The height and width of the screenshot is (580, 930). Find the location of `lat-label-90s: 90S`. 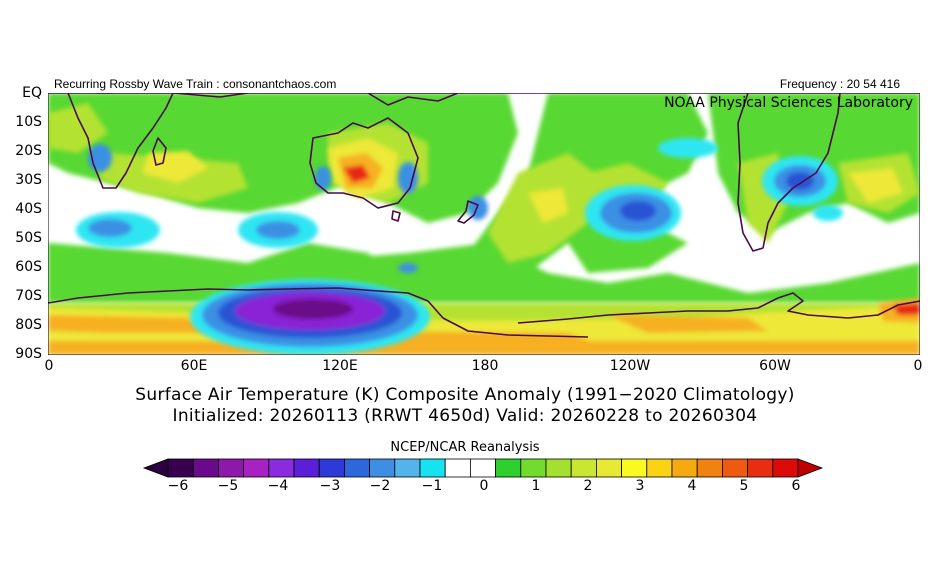

lat-label-90s: 90S is located at coordinates (28, 354).